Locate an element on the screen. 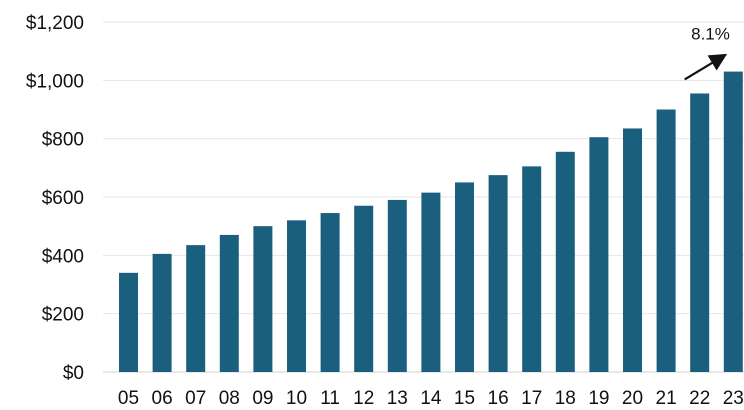  growth-annotation: 8.1% is located at coordinates (707, 53).